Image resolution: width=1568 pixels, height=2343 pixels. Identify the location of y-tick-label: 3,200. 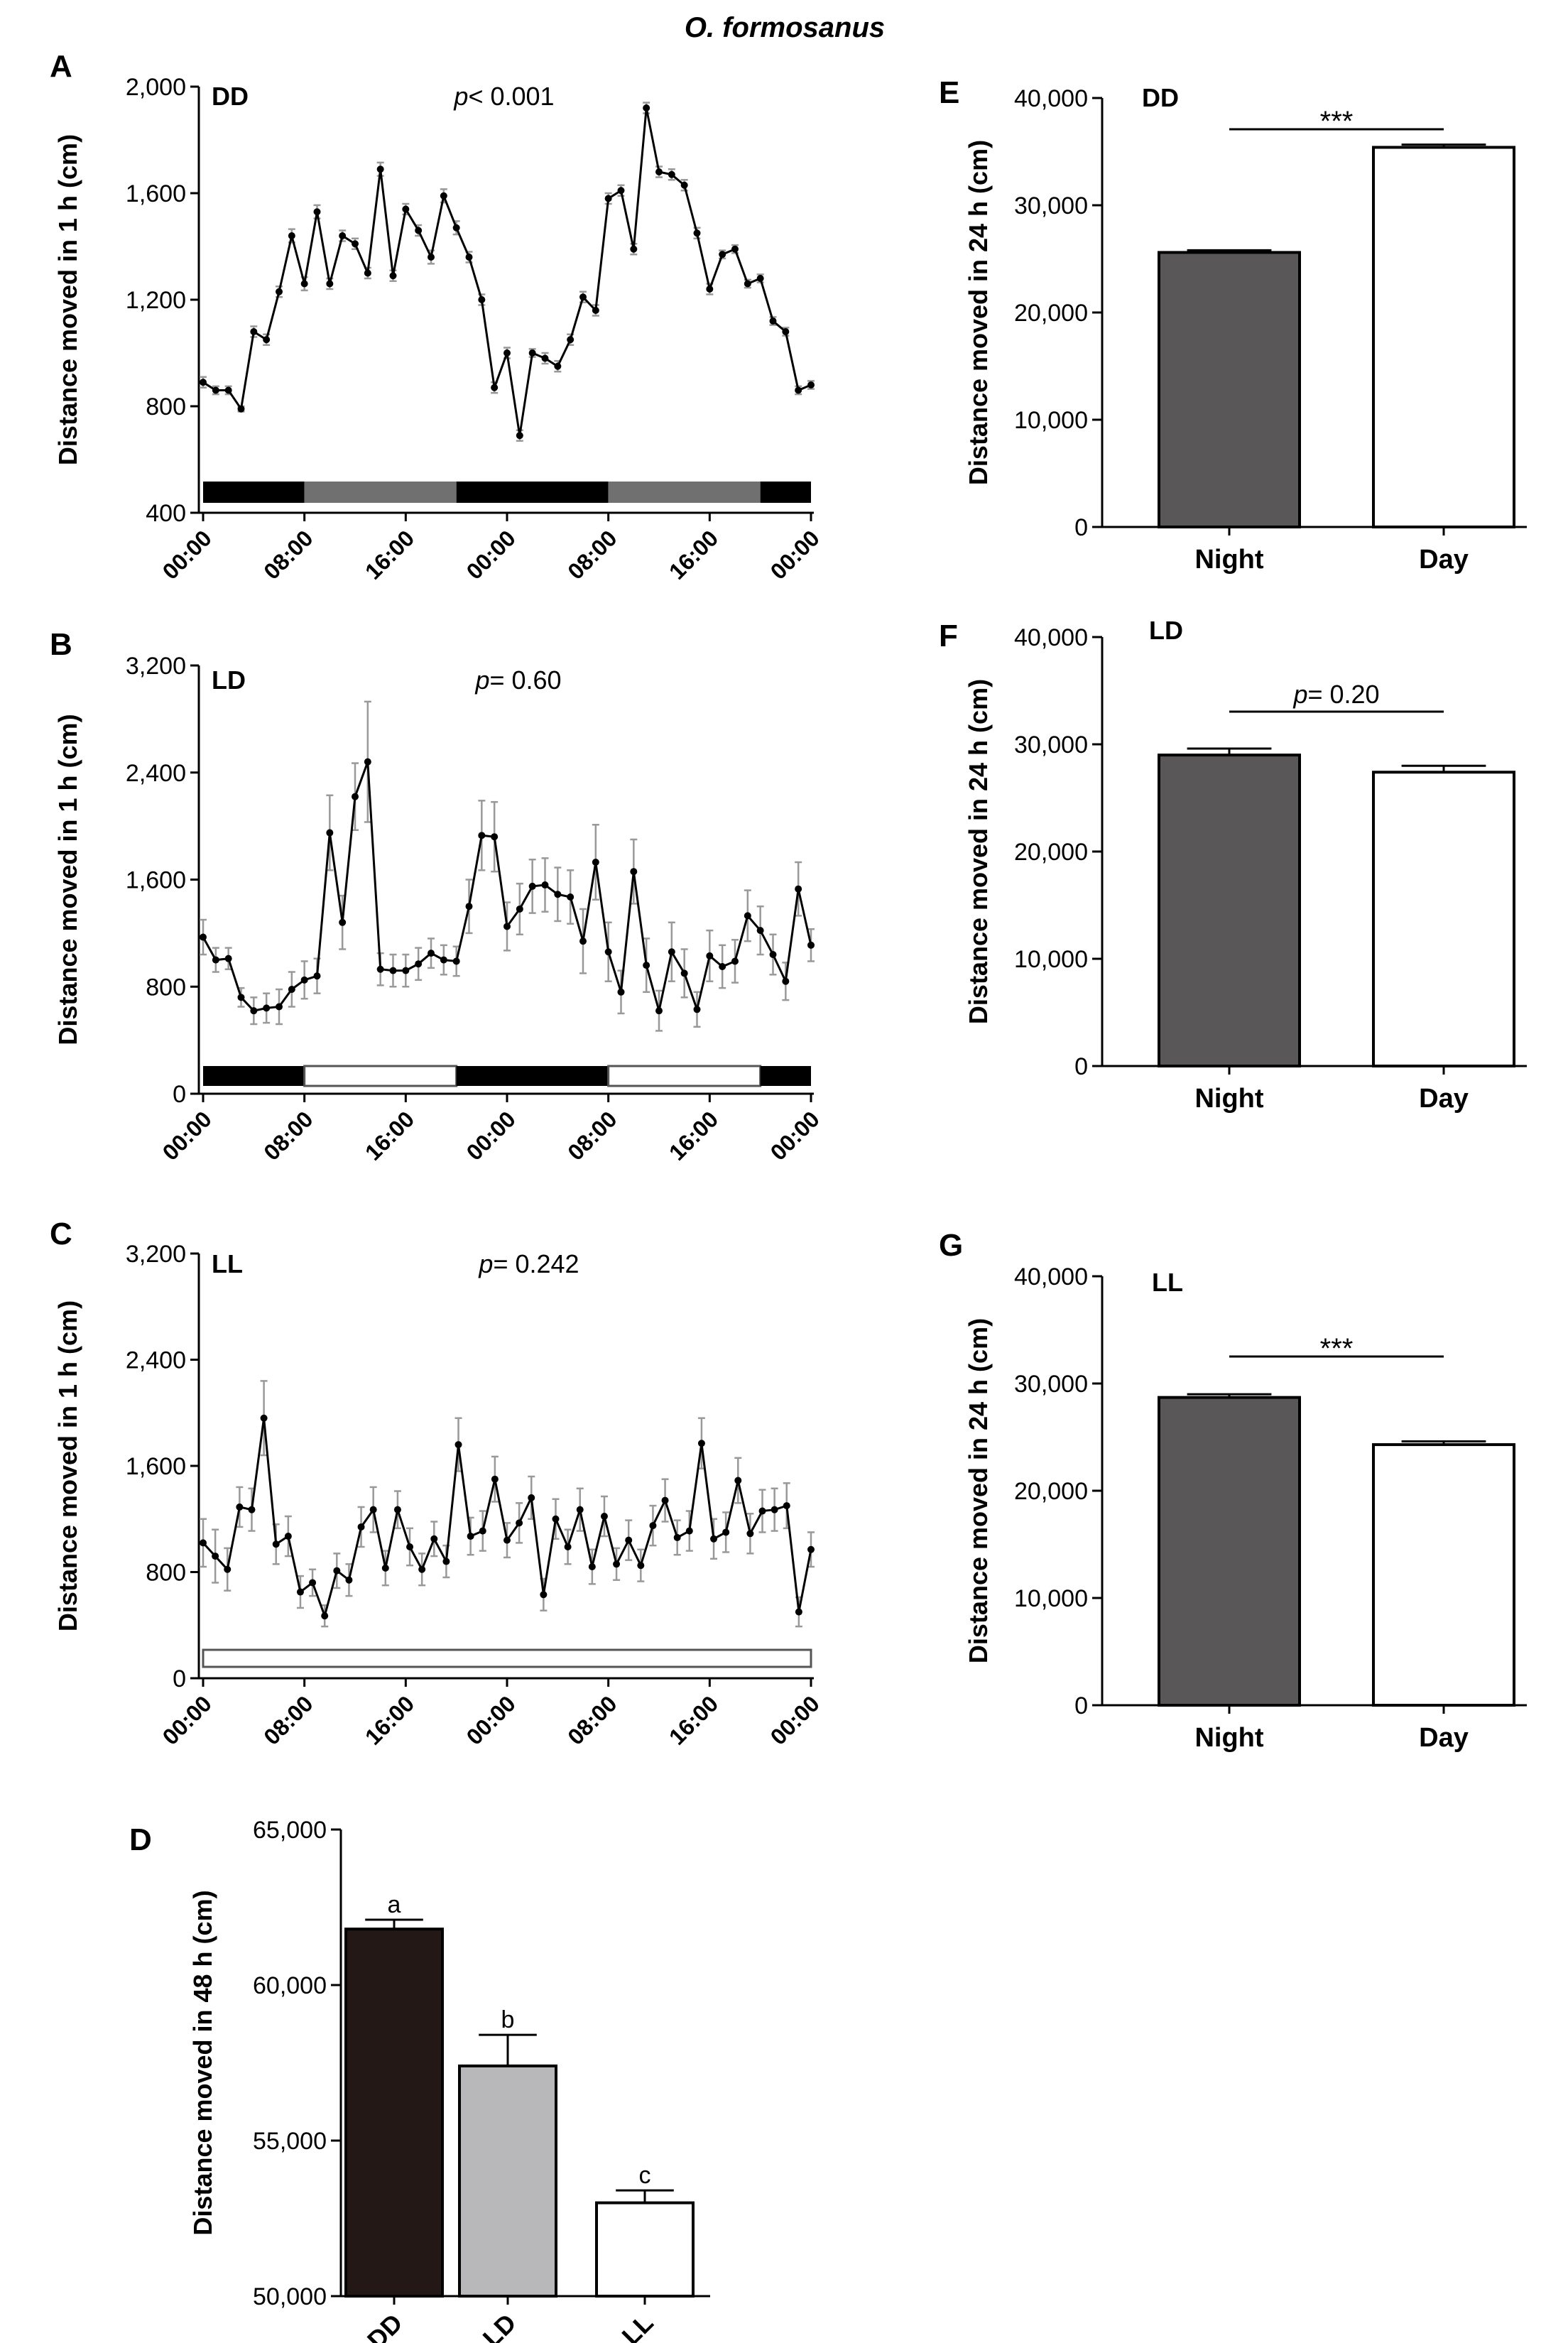
(156, 1254).